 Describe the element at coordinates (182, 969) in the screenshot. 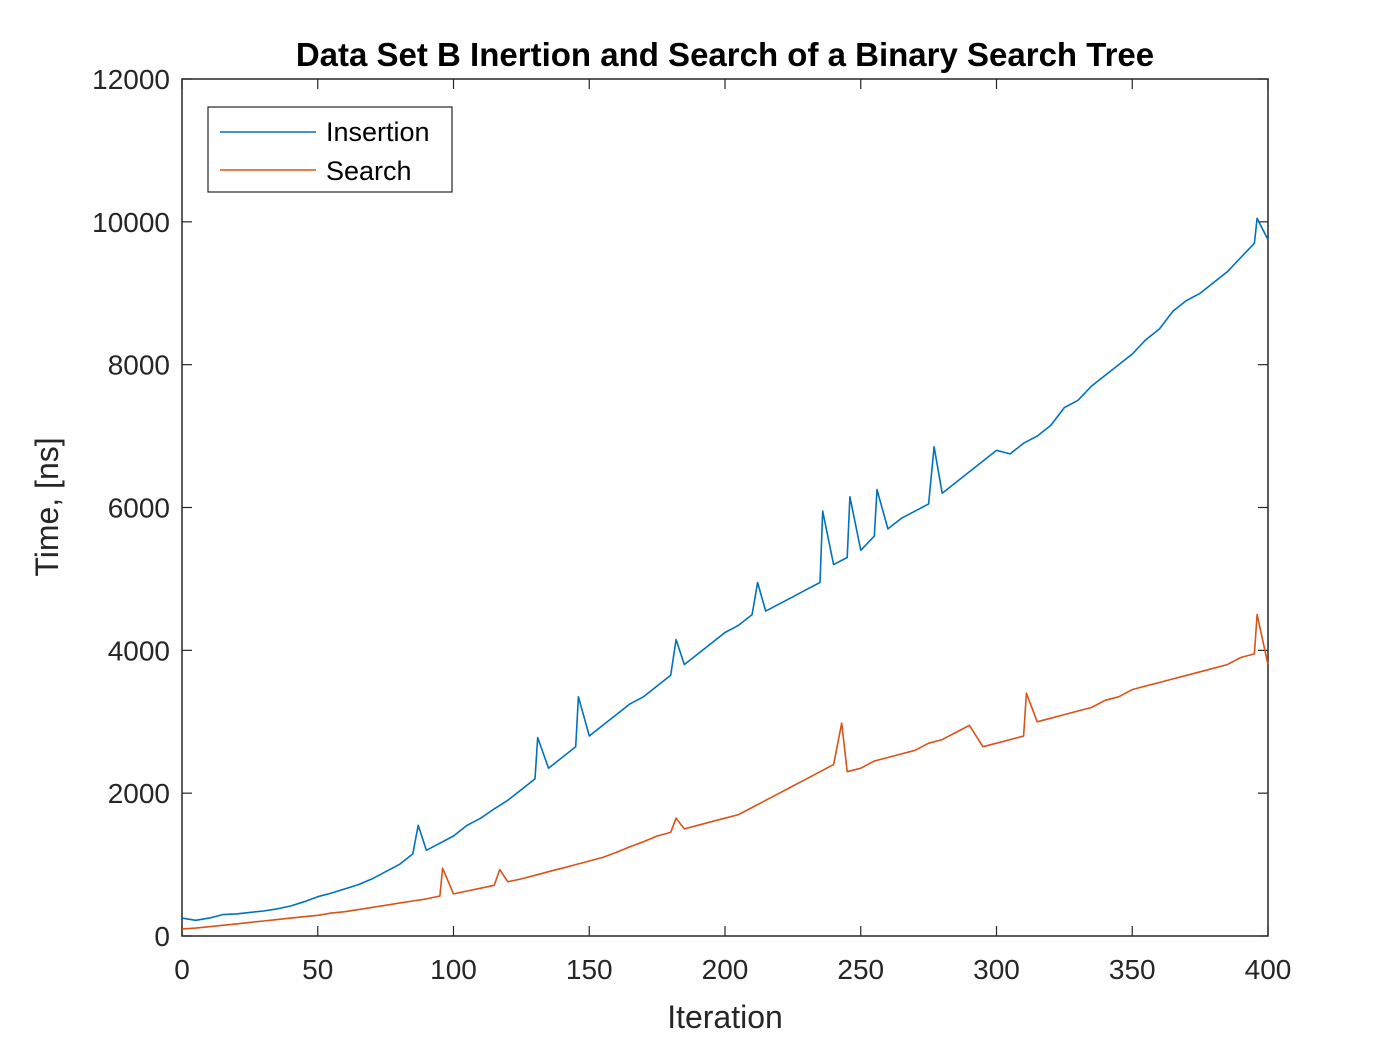

I see `x-tick-label: 0` at that location.